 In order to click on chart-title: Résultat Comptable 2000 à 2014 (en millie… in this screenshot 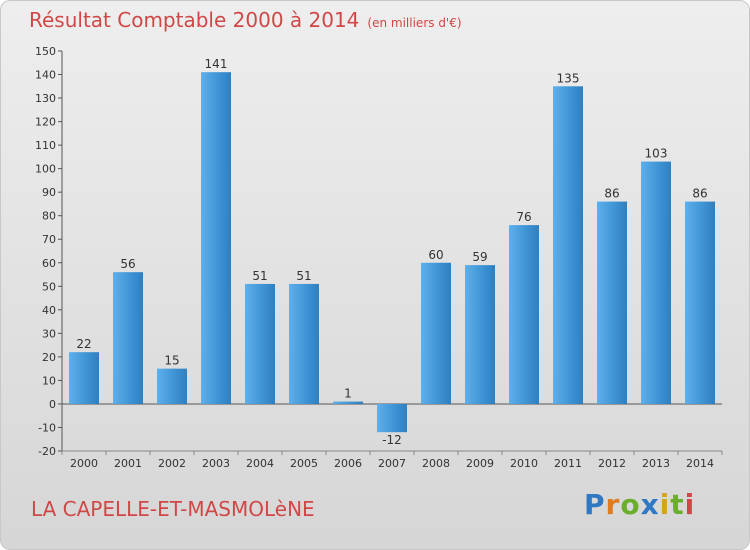, I will do `click(245, 20)`.